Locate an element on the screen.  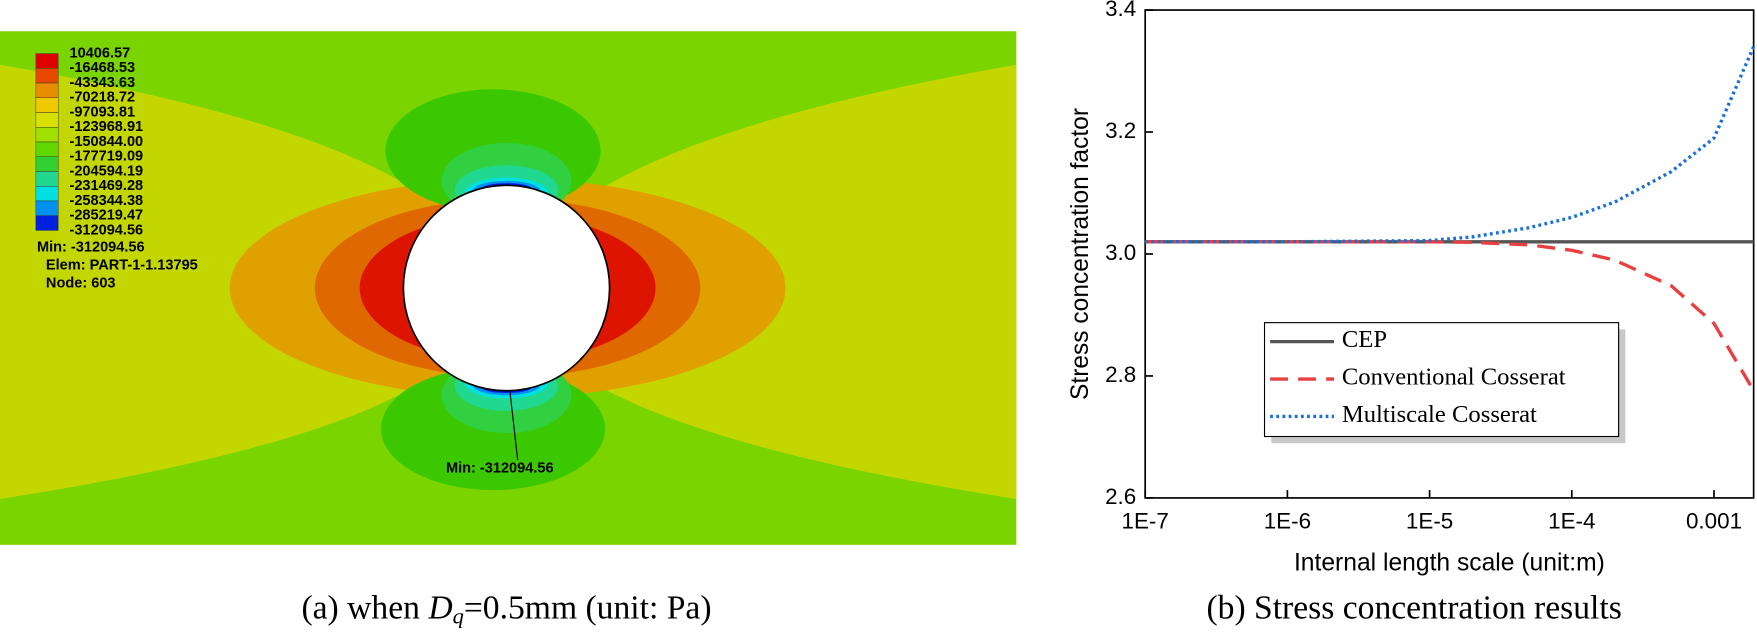
y-tick-label: 3.0 is located at coordinates (1120, 252).